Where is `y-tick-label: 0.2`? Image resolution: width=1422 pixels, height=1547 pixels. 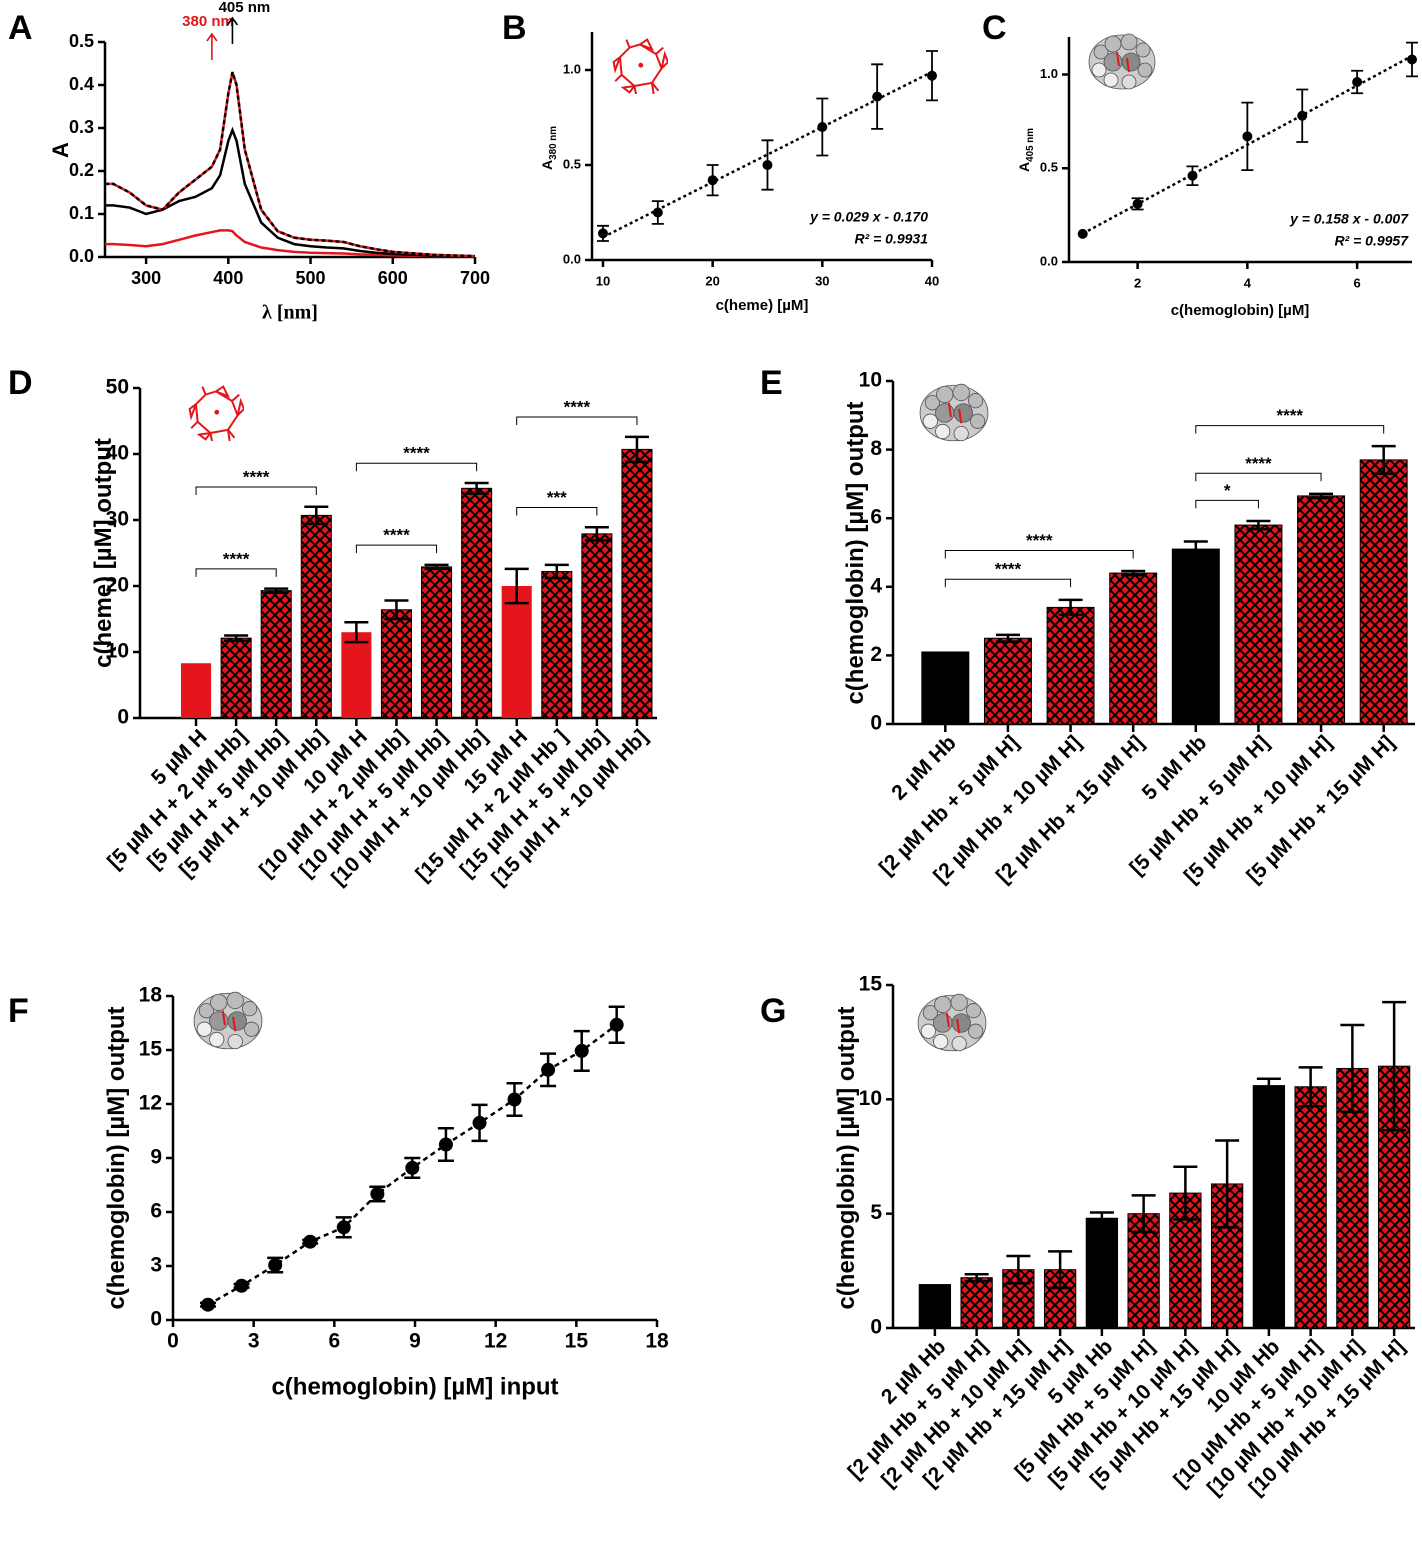
y-tick-label: 0.2 is located at coordinates (81, 170).